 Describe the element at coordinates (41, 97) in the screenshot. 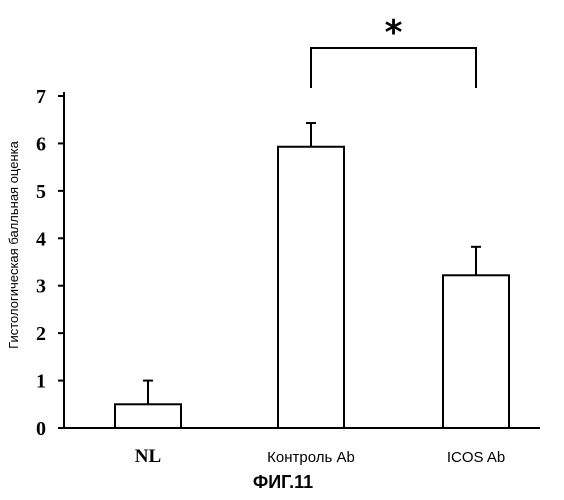

I see `y-tick-label: 7` at that location.